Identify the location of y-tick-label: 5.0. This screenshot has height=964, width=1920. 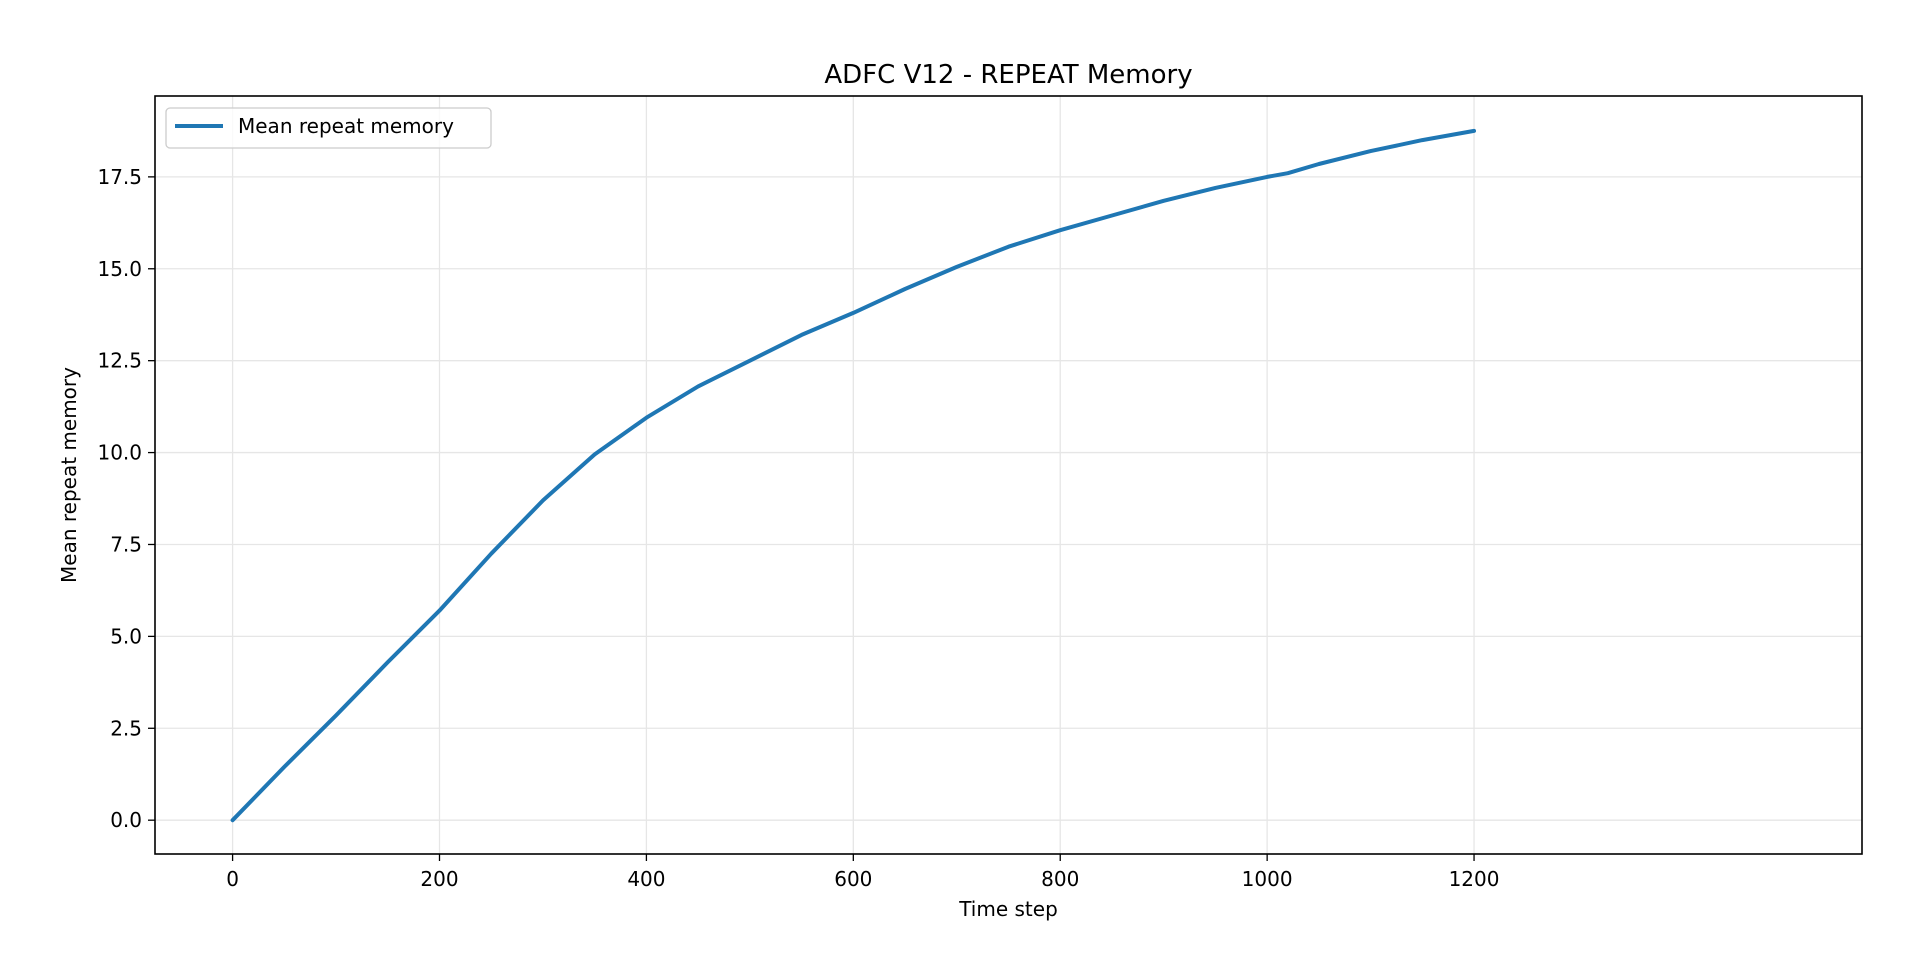
(126, 636).